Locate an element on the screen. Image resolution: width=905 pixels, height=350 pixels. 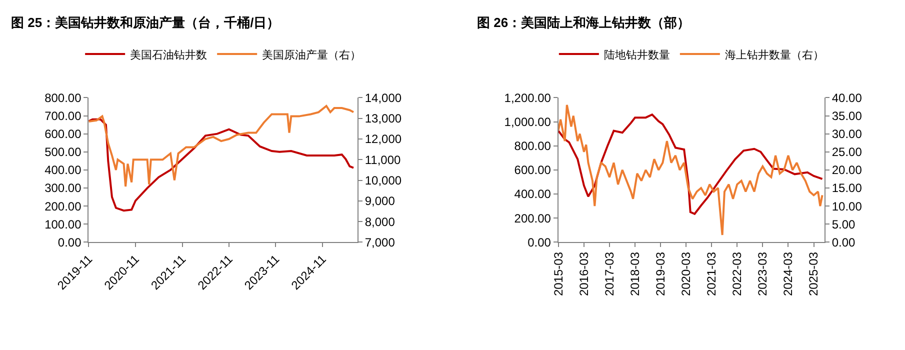
x-tick-label: 2016-03 is located at coordinates (583, 274).